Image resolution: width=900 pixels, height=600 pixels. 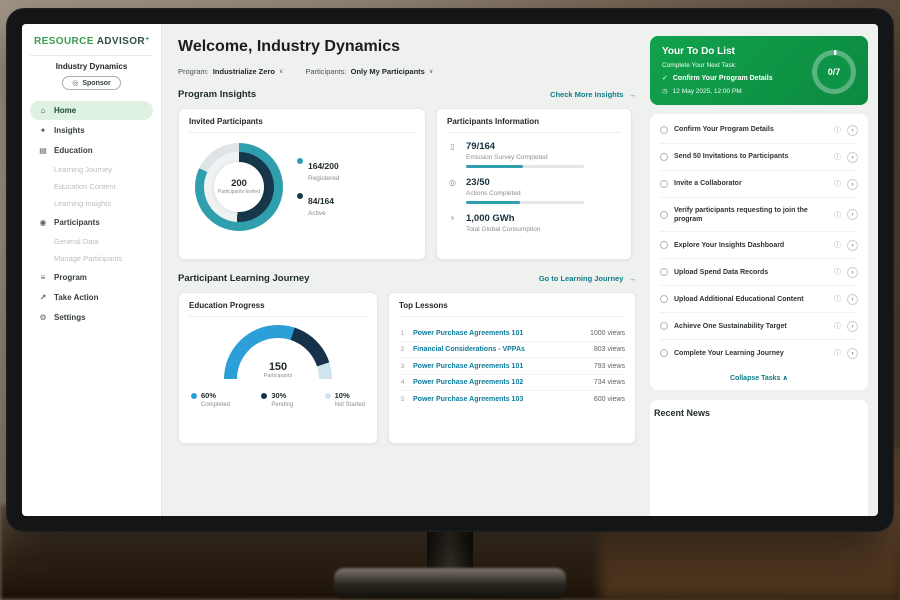 I want to click on sidebar-item-label: Home, so click(x=65, y=110).